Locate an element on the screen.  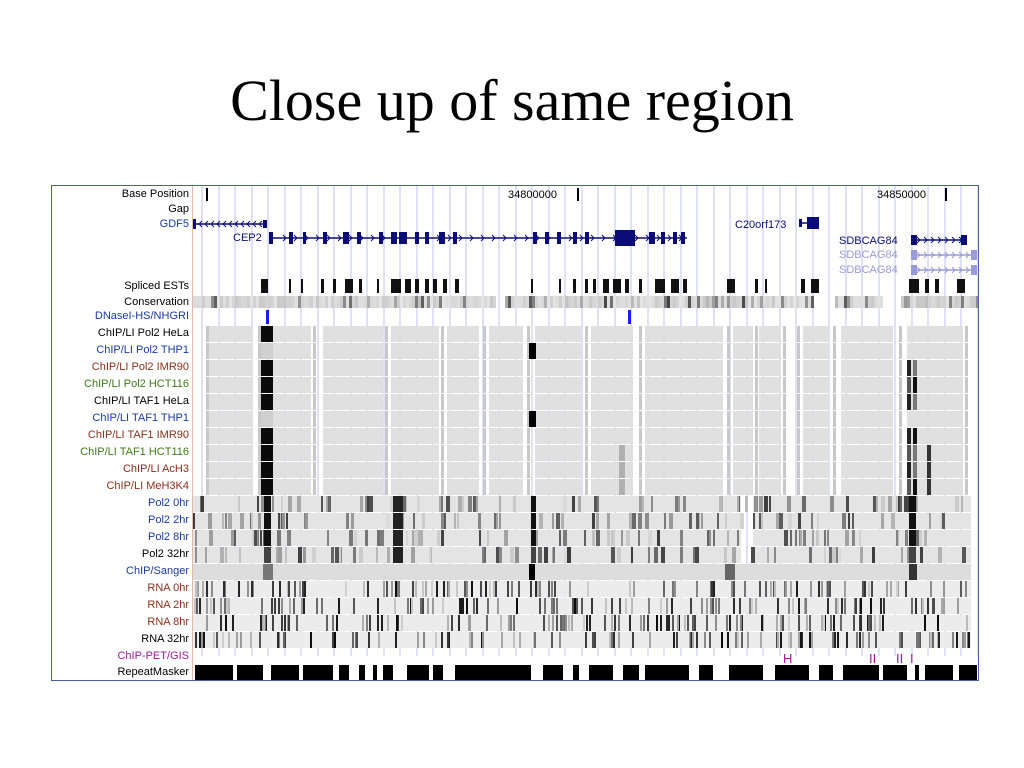
track-label-pol2-32hr: Pol2 32hr is located at coordinates (165, 554).